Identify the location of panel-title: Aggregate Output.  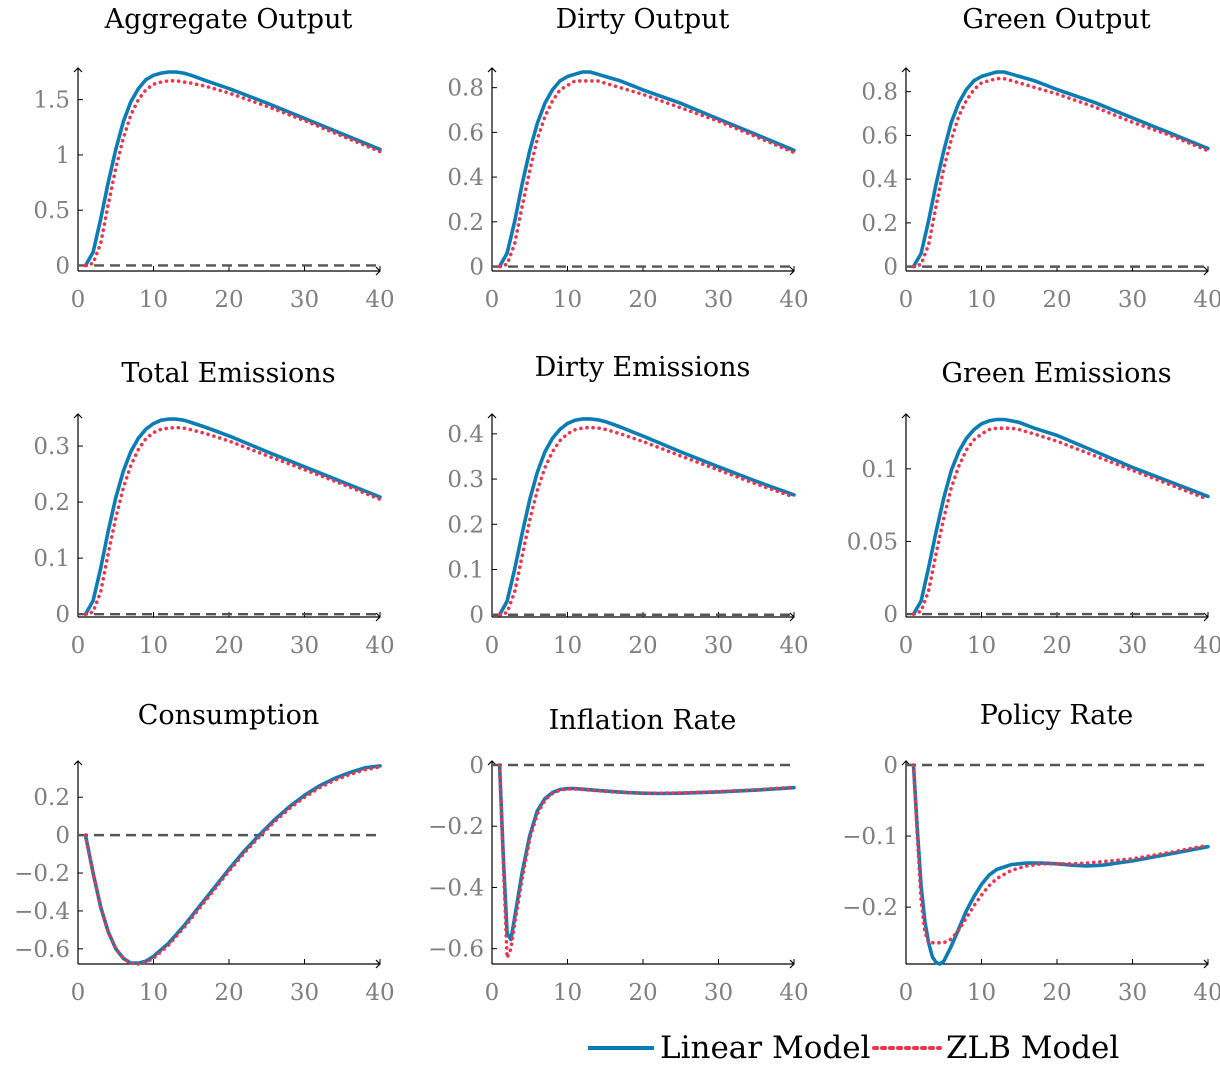
(228, 19).